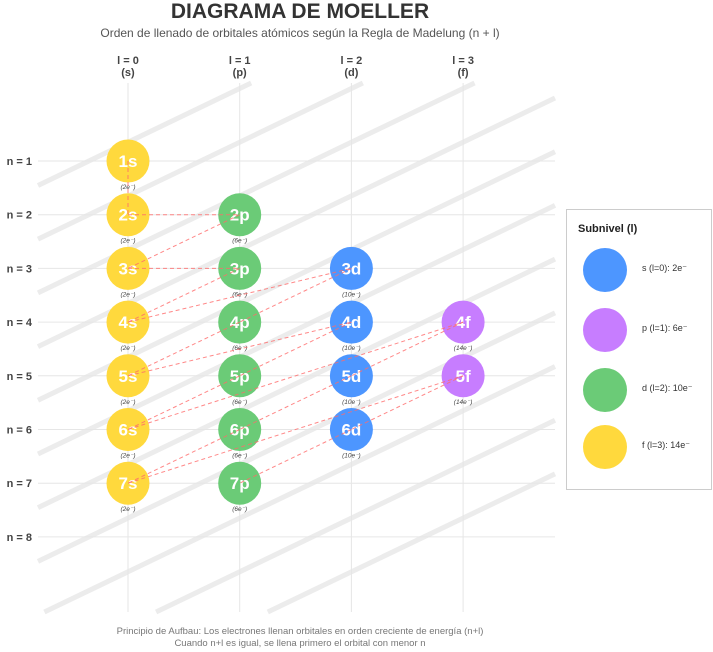  I want to click on row-label-n7: n = 7, so click(19, 484).